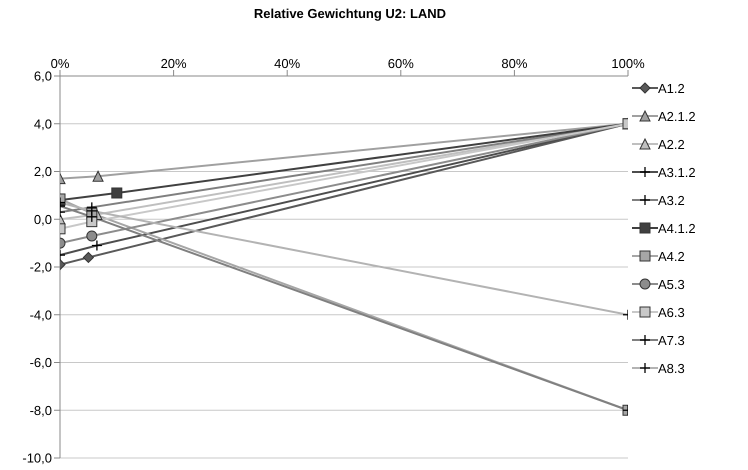 The height and width of the screenshot is (470, 748). Describe the element at coordinates (671, 200) in the screenshot. I see `legend-label: A3.2` at that location.